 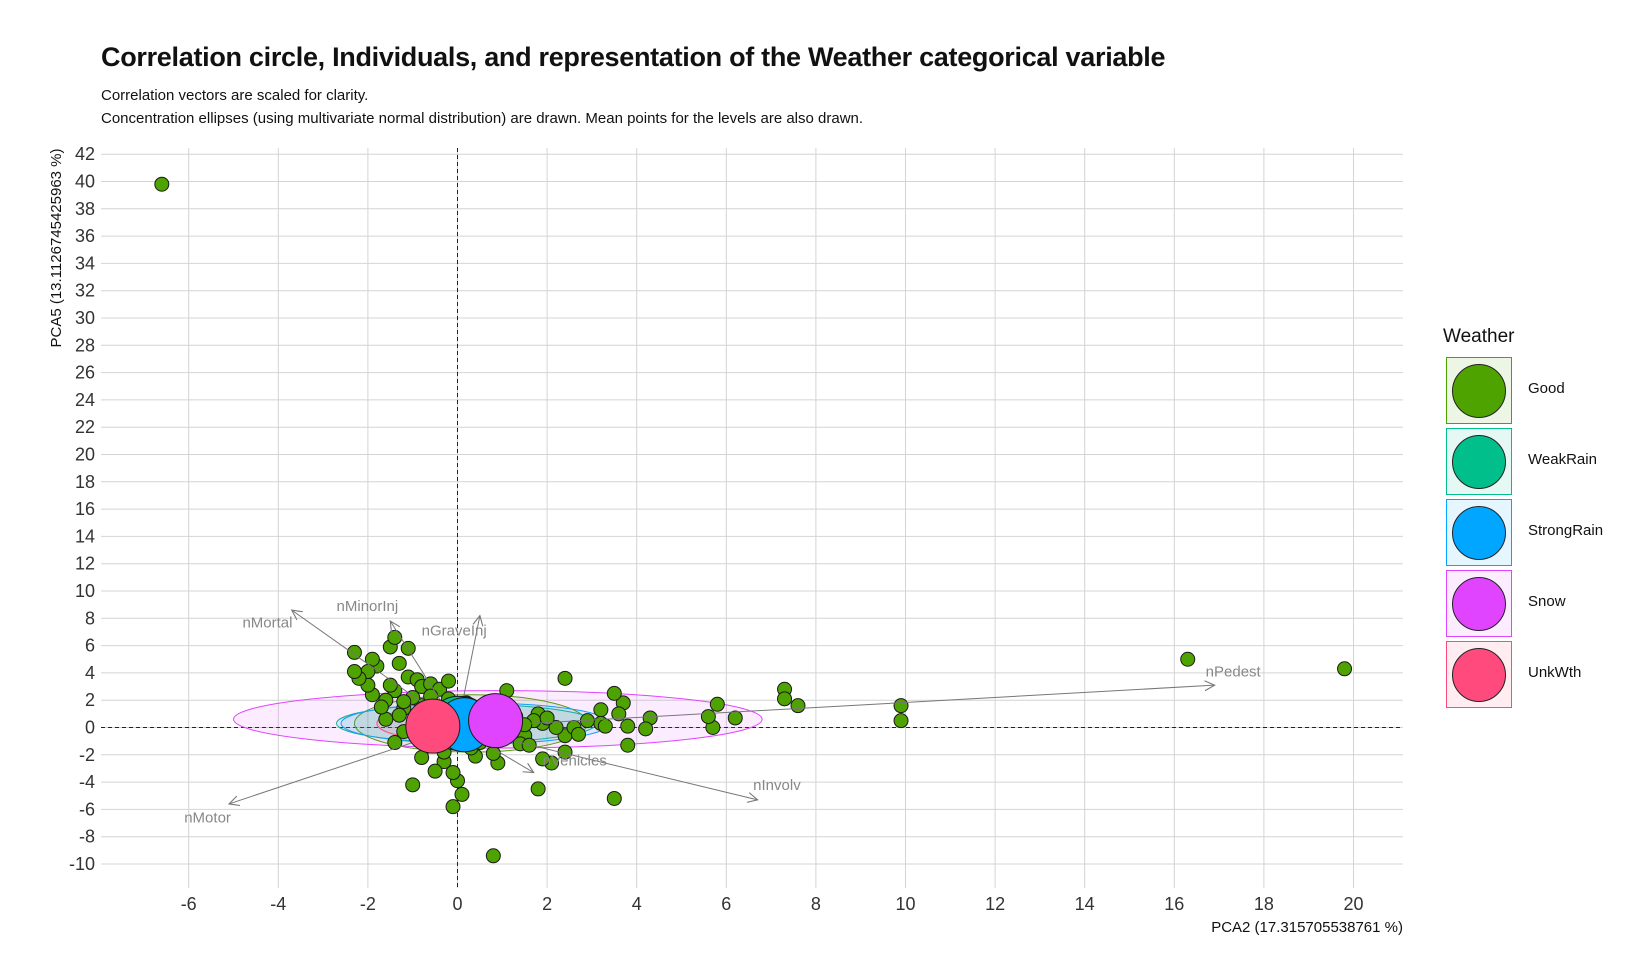 What do you see at coordinates (85, 373) in the screenshot?
I see `y-tick-label: 26` at bounding box center [85, 373].